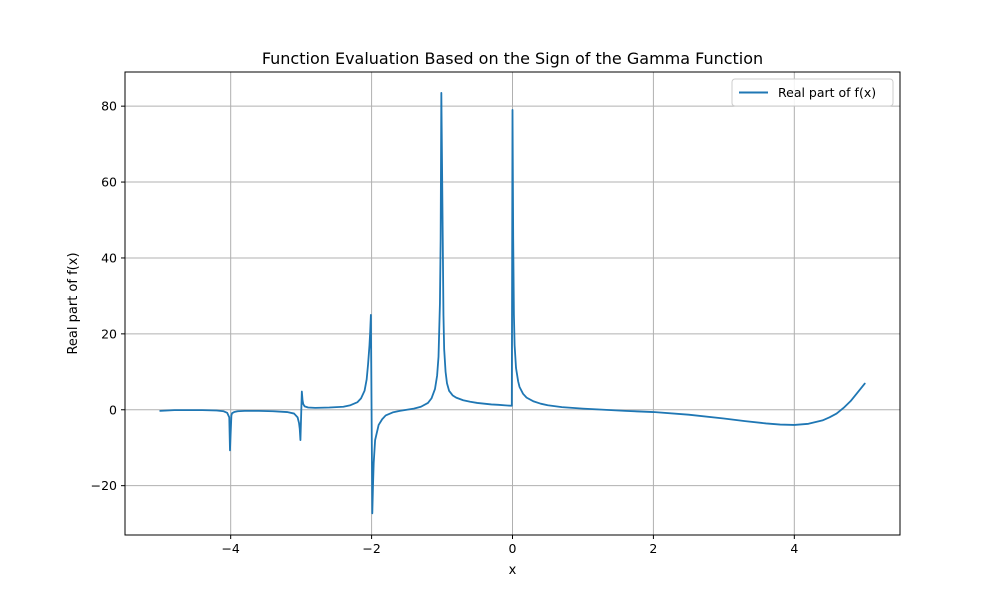  What do you see at coordinates (230, 548) in the screenshot?
I see `x-tick-label: −4` at bounding box center [230, 548].